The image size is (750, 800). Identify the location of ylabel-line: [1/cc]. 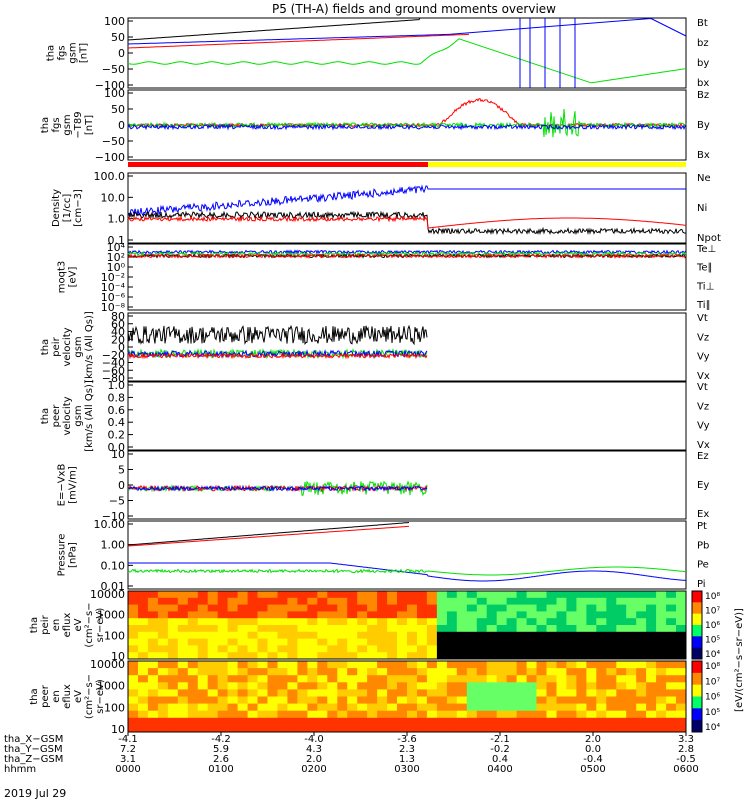
(67, 208).